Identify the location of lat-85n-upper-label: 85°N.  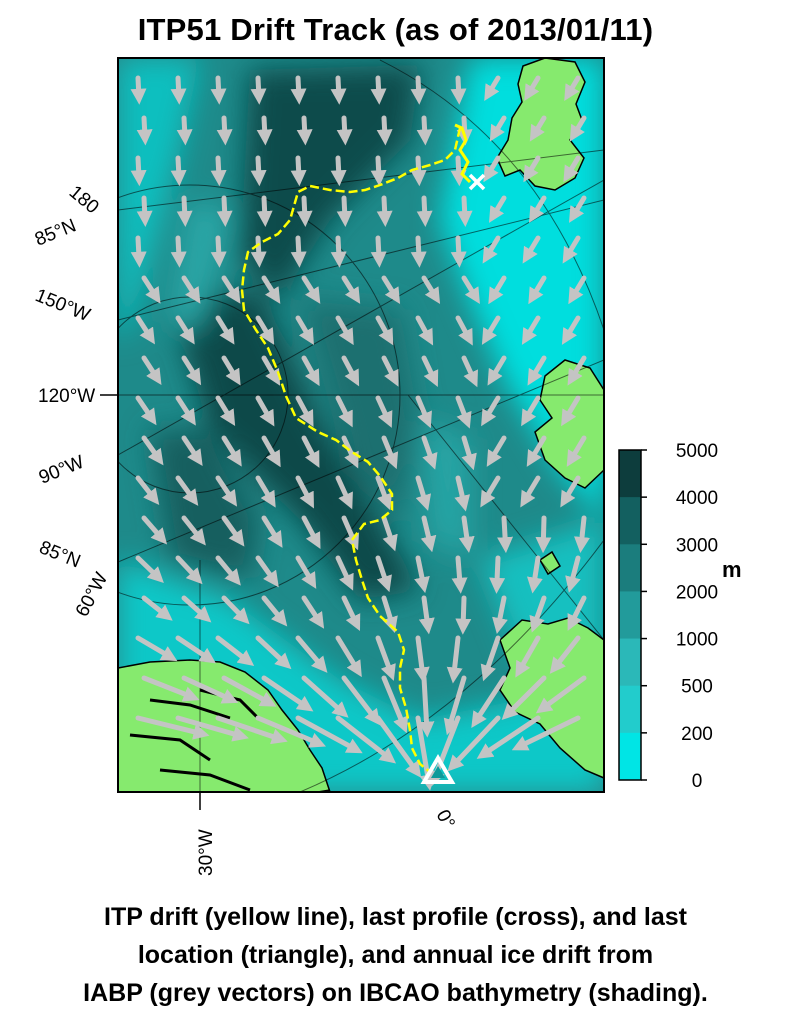
(55, 232).